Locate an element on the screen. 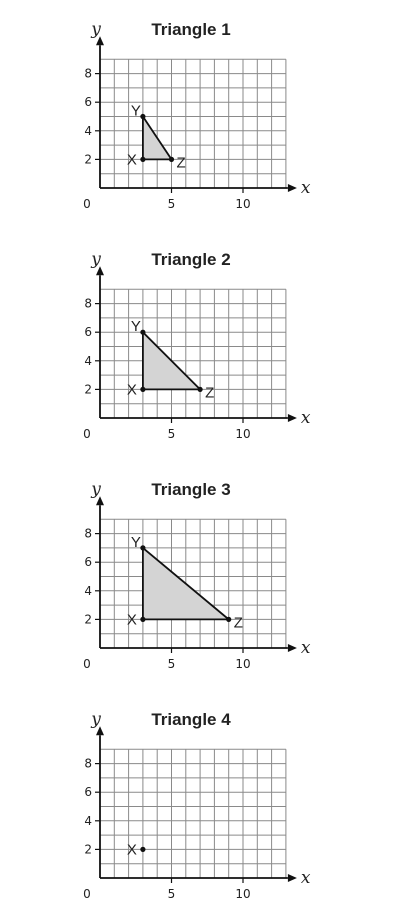 Image resolution: width=412 pixels, height=917 pixels. panel-triangle-1: Triangle 1 x y 0 2 4 6 8 5 10 X Y Z is located at coordinates (197, 115).